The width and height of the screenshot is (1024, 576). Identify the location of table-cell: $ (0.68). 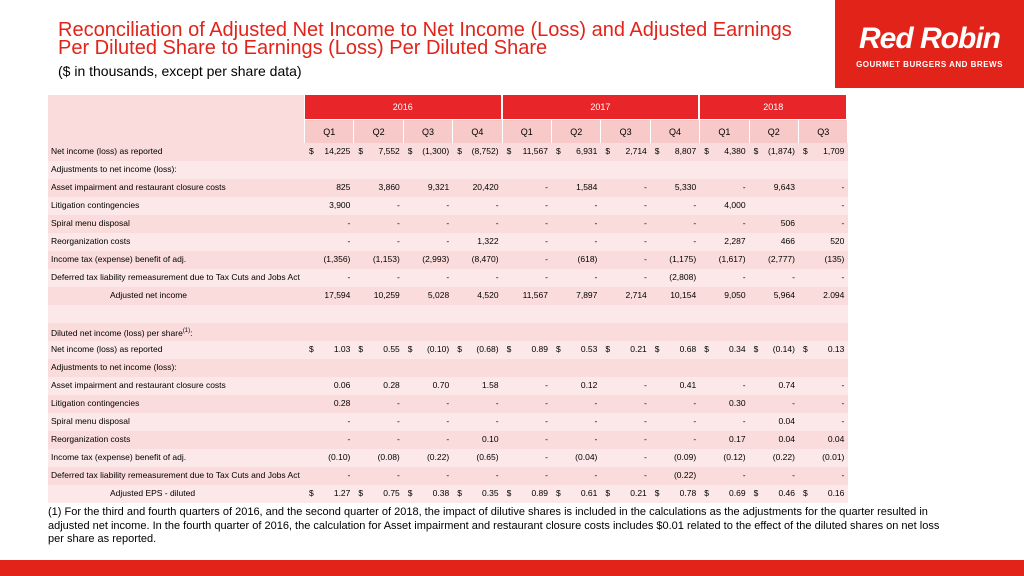
(478, 350).